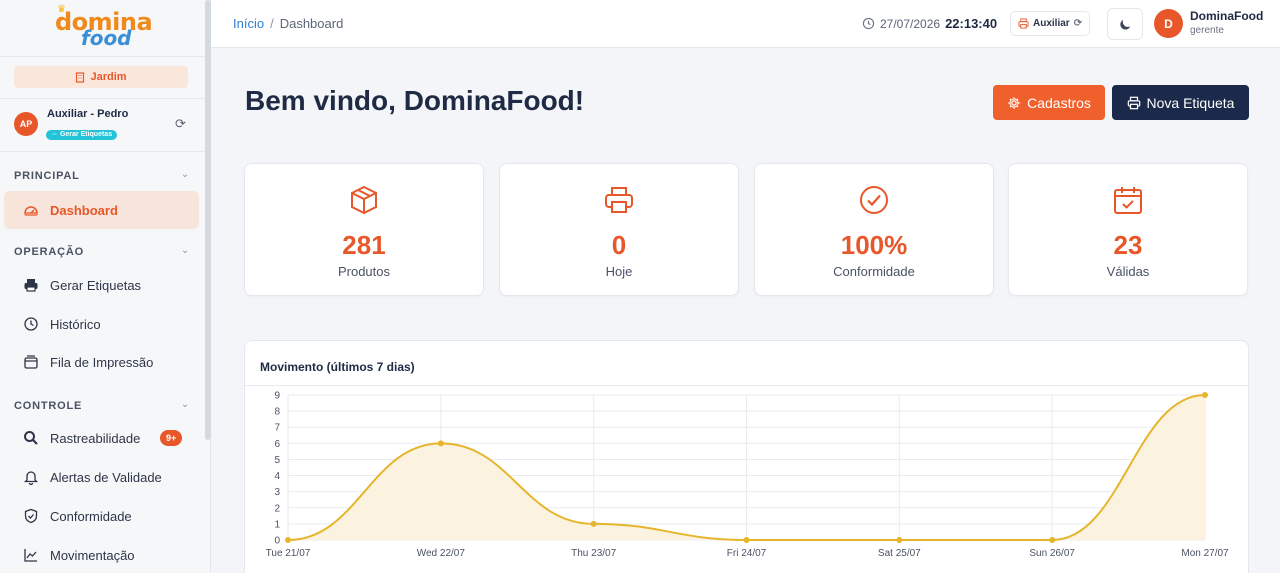 The image size is (1280, 573). What do you see at coordinates (364, 245) in the screenshot?
I see `stat-value: 281` at bounding box center [364, 245].